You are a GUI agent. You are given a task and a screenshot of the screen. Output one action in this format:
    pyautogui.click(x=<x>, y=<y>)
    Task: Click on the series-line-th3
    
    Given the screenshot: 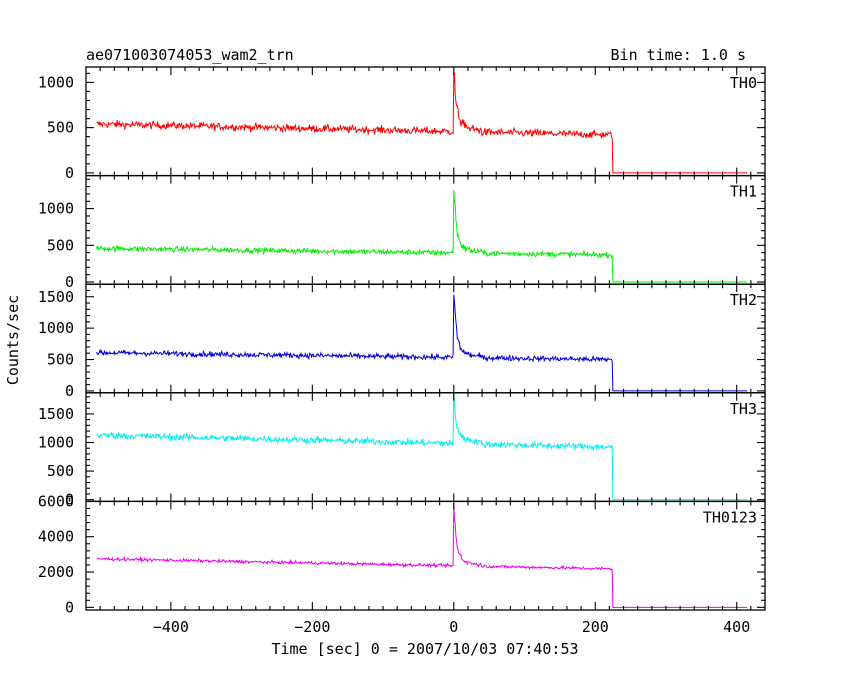 What is the action you would take?
    pyautogui.click(x=422, y=446)
    